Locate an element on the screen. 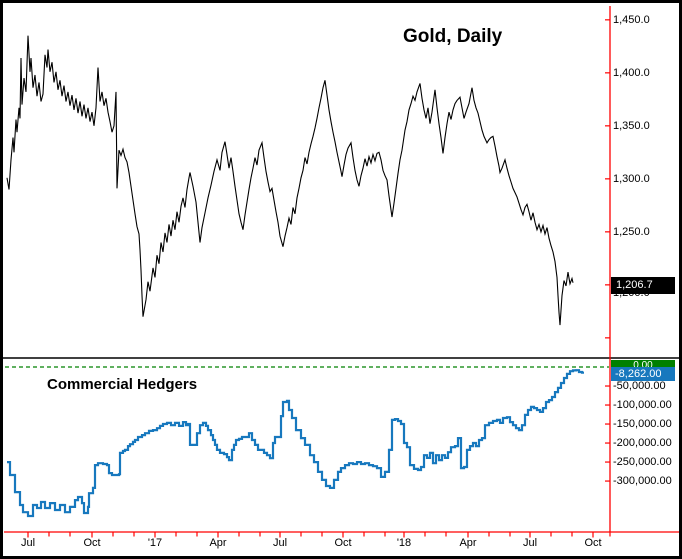 This screenshot has height=559, width=682. hedgers-chart-title: Commercial Hedgers is located at coordinates (122, 384).